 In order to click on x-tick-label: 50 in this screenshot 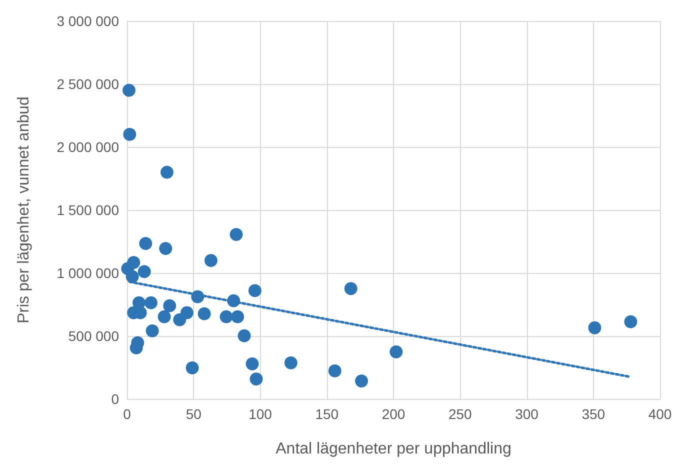, I will do `click(194, 414)`.